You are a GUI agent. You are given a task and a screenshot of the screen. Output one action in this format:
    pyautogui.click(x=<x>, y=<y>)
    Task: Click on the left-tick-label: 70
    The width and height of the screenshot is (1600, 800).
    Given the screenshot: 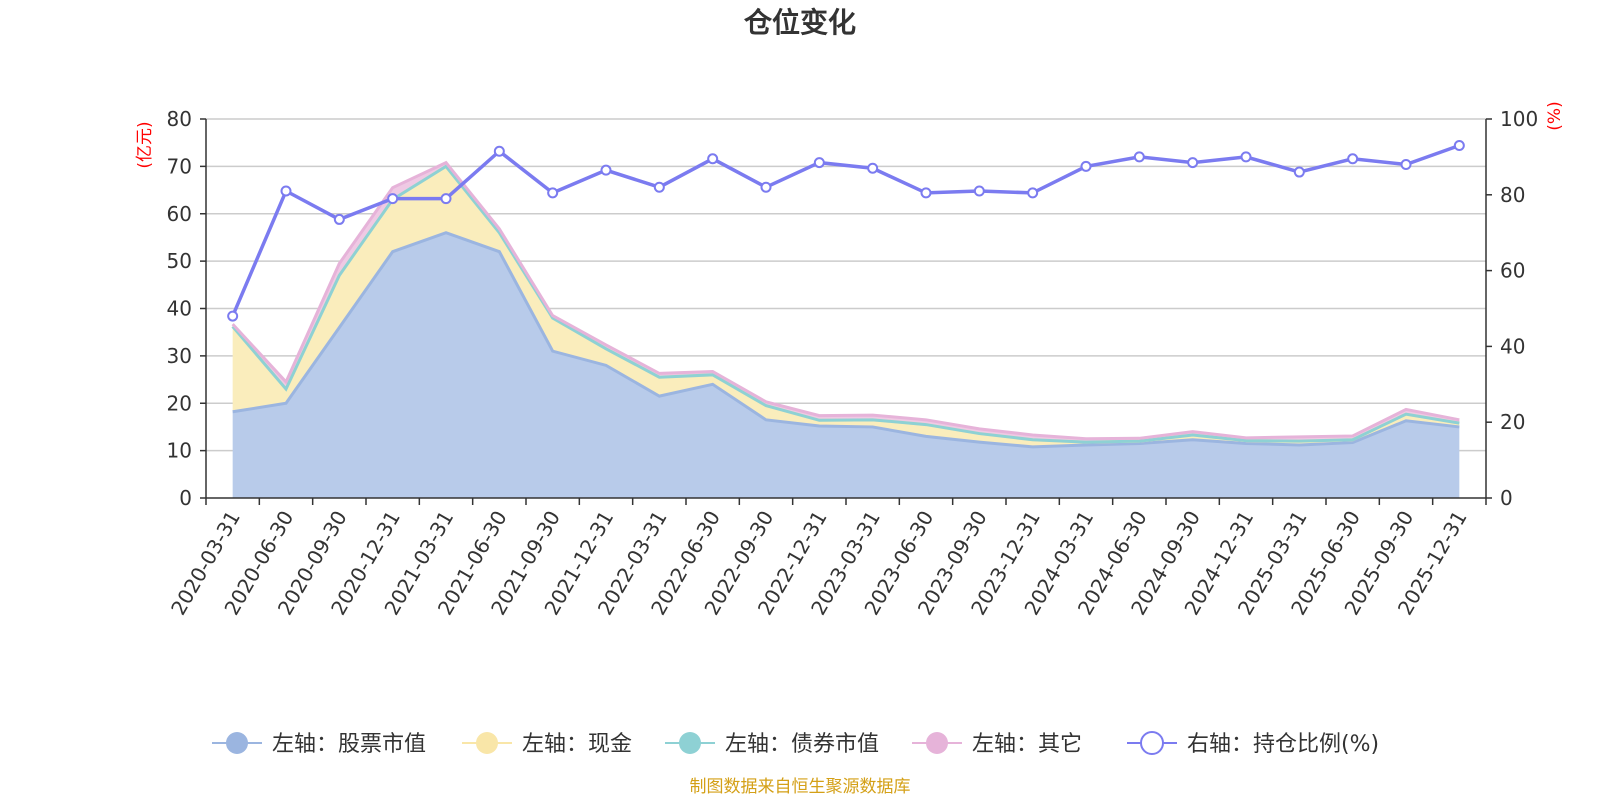 What is the action you would take?
    pyautogui.click(x=179, y=166)
    